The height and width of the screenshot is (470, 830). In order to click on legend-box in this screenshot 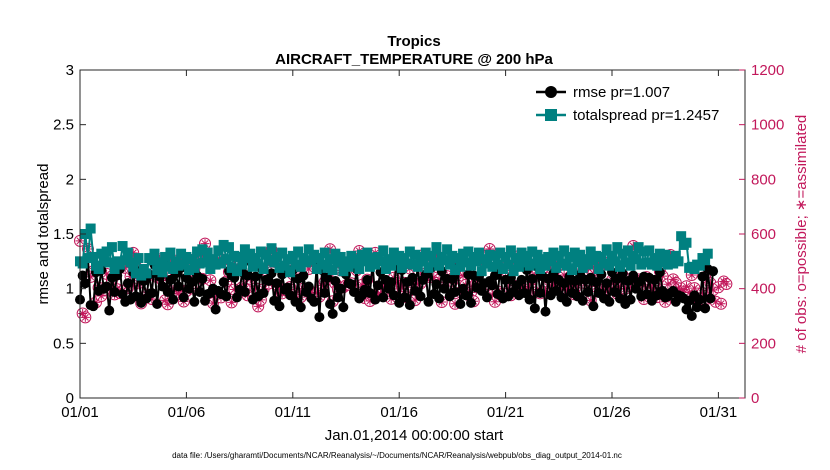, I will do `click(632, 104)`.